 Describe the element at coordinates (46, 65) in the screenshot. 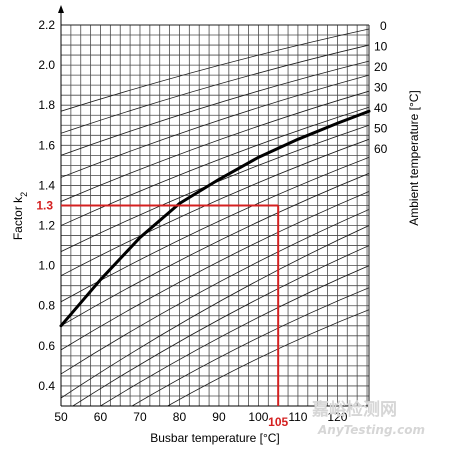

I see `y-tick-label: 2.0` at that location.